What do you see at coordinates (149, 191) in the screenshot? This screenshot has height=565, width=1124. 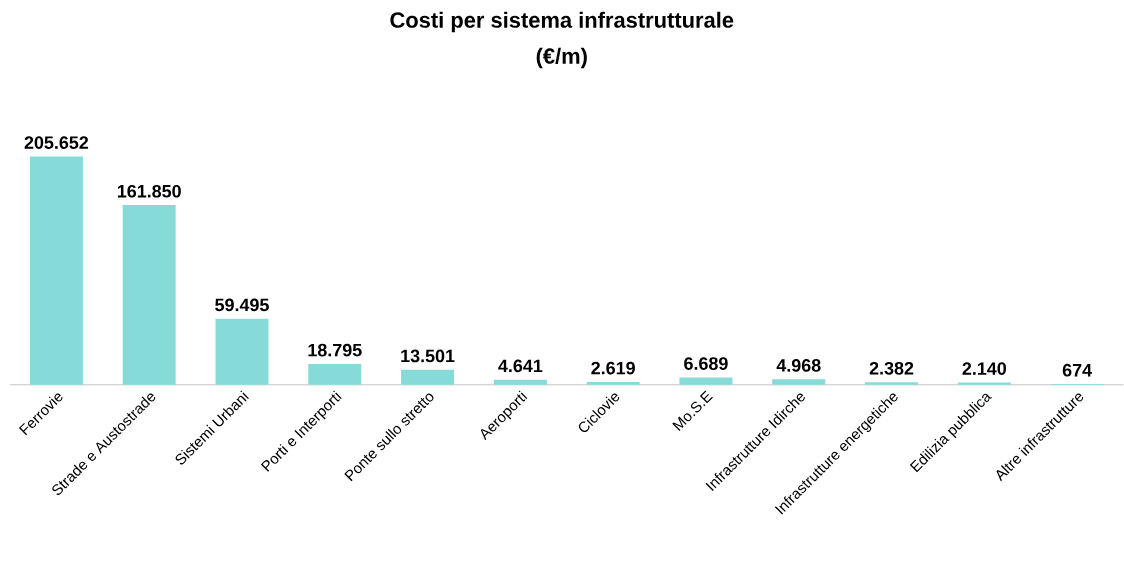 I see `data-label: 161.850` at bounding box center [149, 191].